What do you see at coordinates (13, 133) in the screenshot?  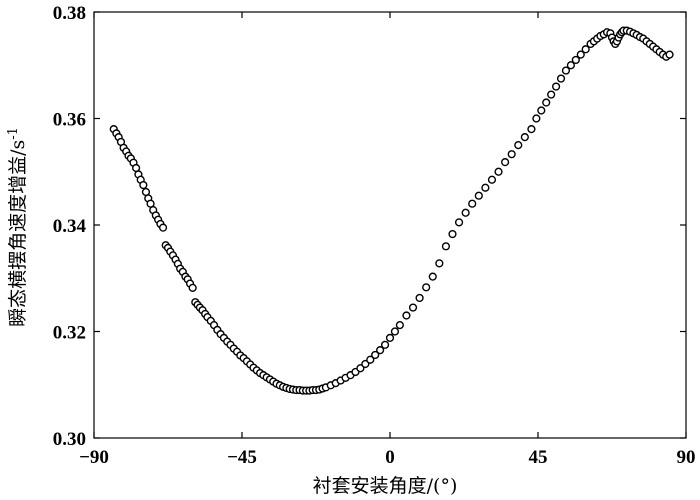 I see `y-axis-label-superscript: -1` at bounding box center [13, 133].